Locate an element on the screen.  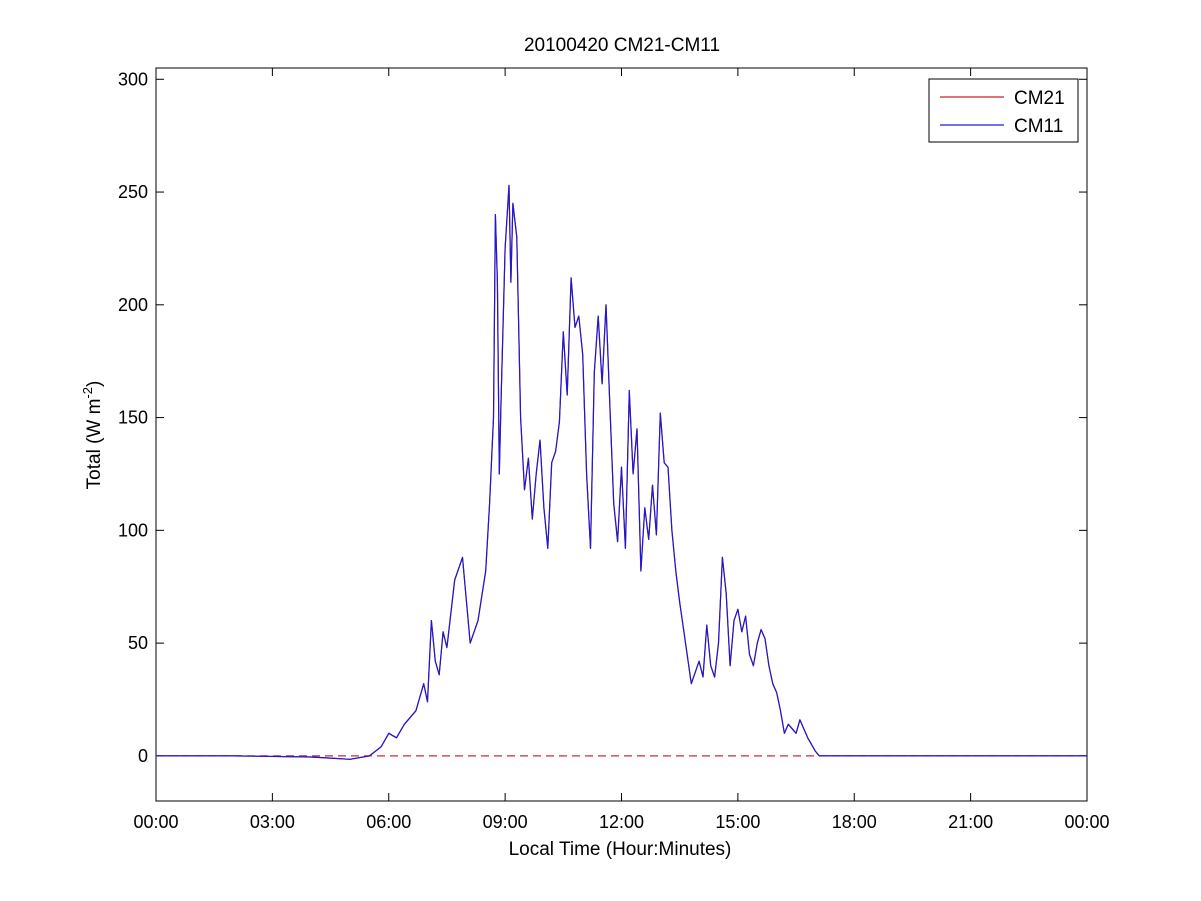
x-tick-label: 09:00 is located at coordinates (505, 822).